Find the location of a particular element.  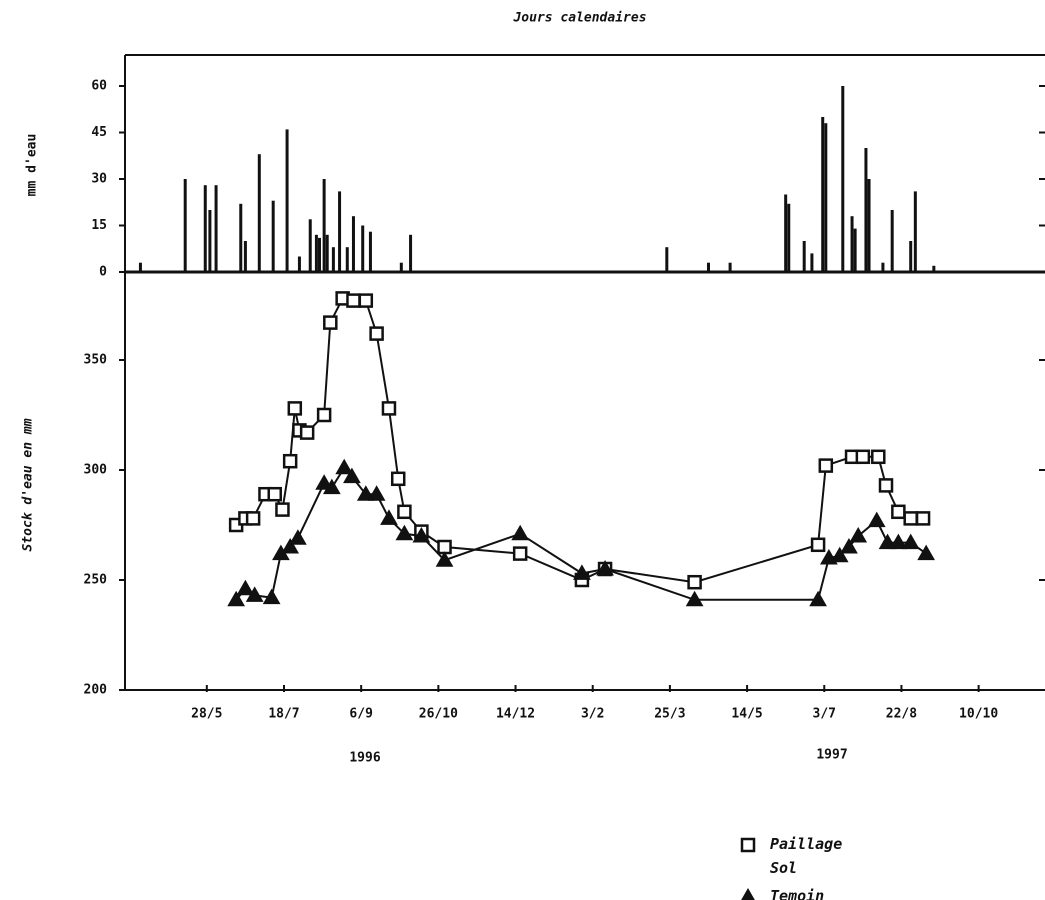

x-tick-label: 28/5 is located at coordinates (206, 714).